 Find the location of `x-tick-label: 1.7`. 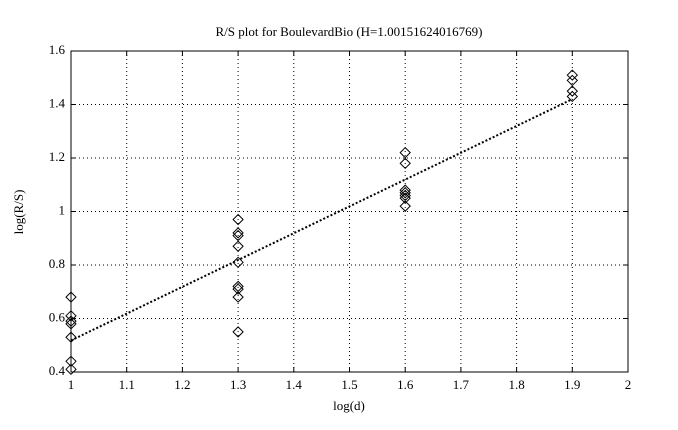

x-tick-label: 1.7 is located at coordinates (461, 384).